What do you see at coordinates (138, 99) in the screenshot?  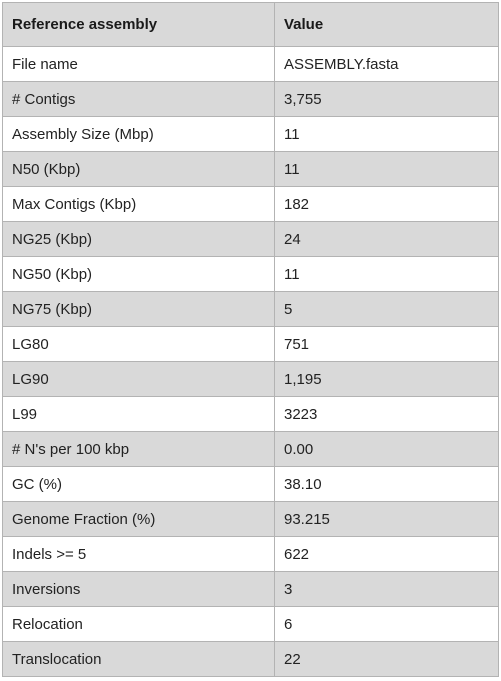 I see `row-label: # Contigs` at bounding box center [138, 99].